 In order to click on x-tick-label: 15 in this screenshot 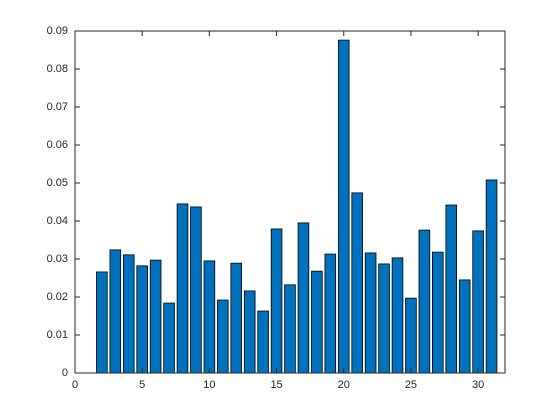, I will do `click(276, 385)`.